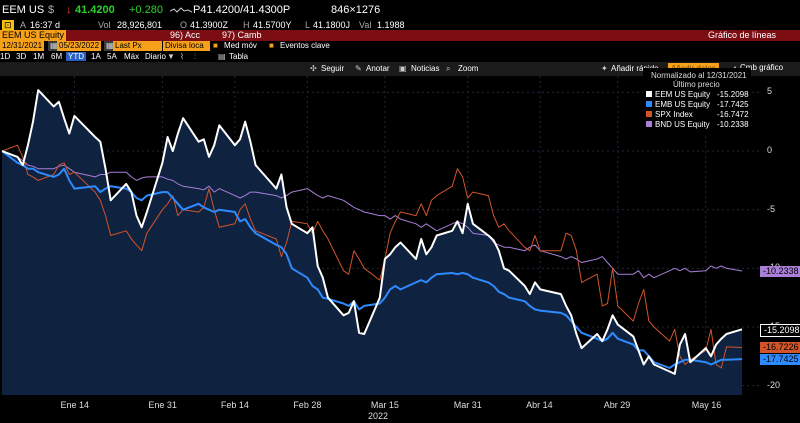  Describe the element at coordinates (171, 56) in the screenshot. I see `chevron-down-icon: ▼` at that location.